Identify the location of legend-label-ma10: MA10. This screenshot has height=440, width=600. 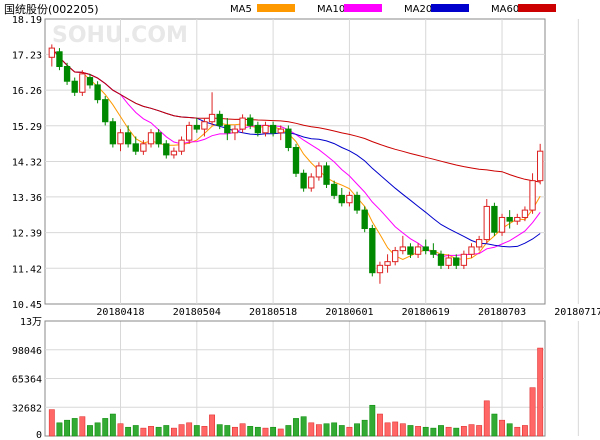
(331, 9).